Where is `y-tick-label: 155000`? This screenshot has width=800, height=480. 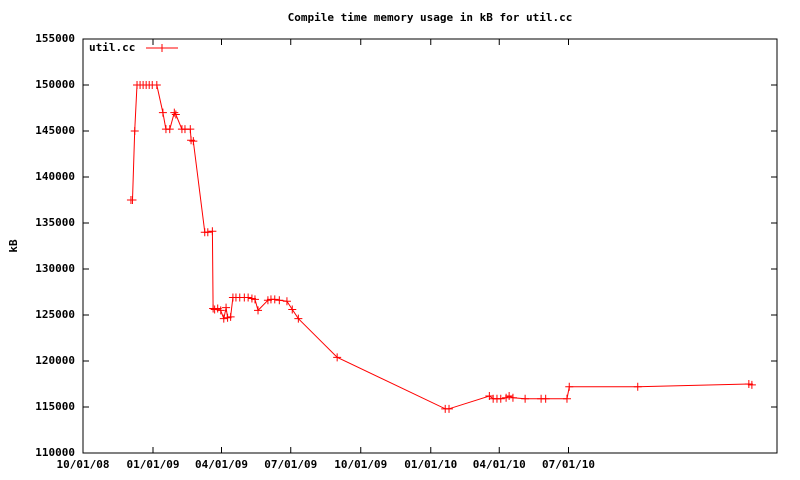 y-tick-label: 155000 is located at coordinates (55, 38).